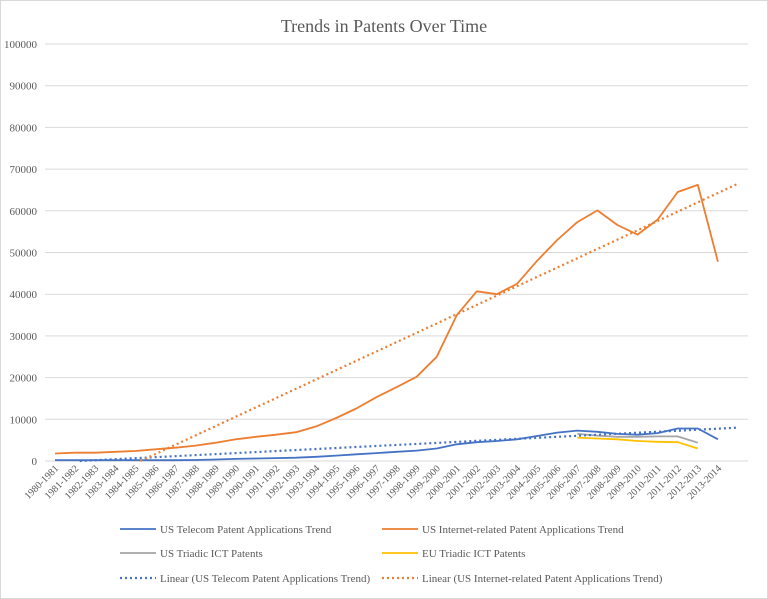 Image resolution: width=768 pixels, height=599 pixels. Describe the element at coordinates (24, 212) in the screenshot. I see `y-tick-label: 60000` at that location.